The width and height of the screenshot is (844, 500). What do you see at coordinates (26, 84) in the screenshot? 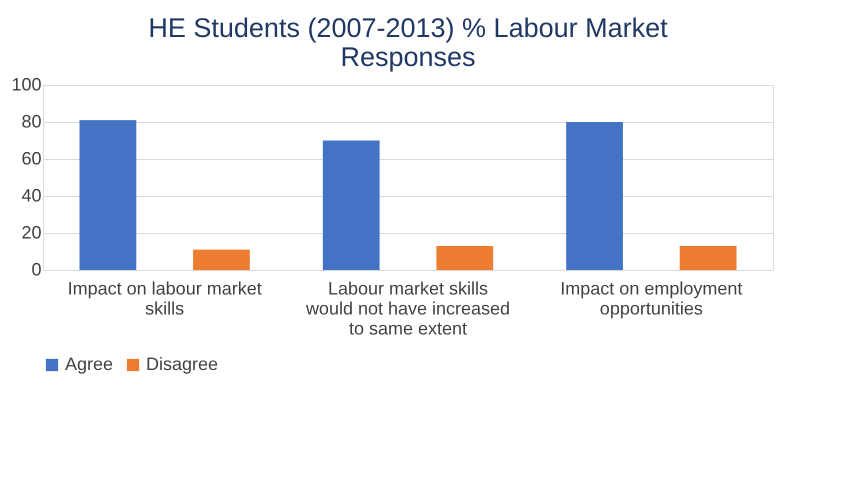
I see `y-tick-label: 100` at bounding box center [26, 84].